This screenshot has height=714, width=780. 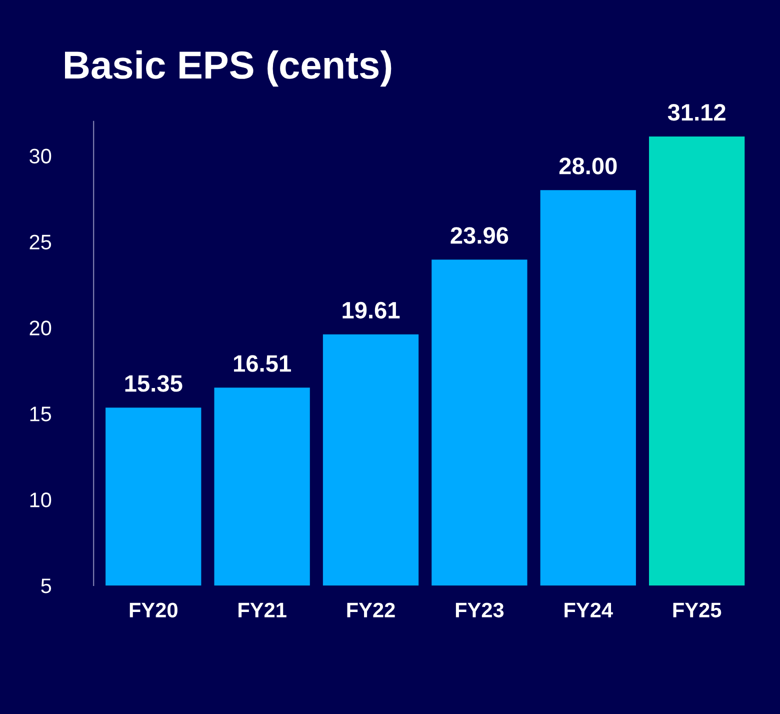 I want to click on data-label: 28.00, so click(x=588, y=166).